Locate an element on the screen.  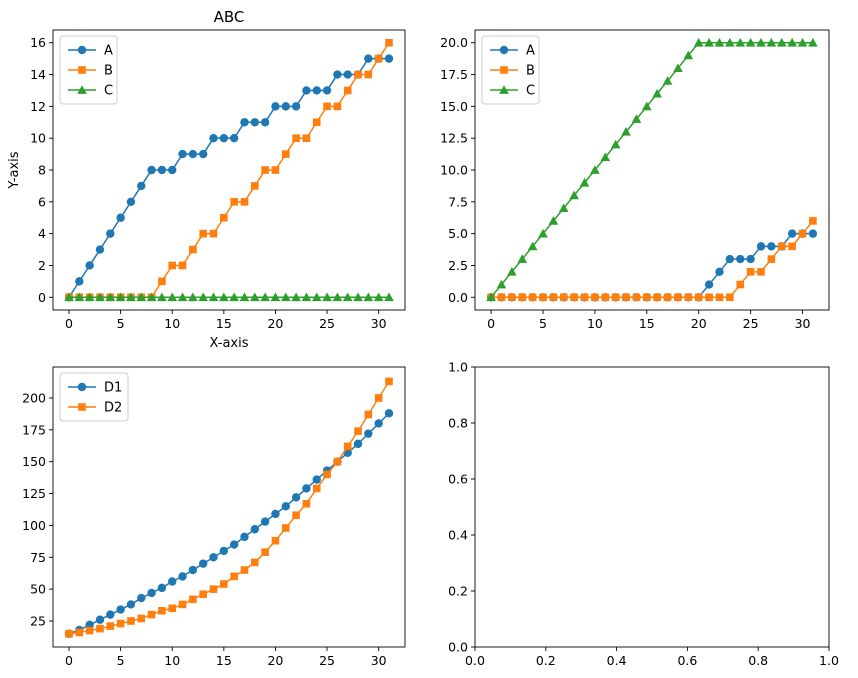
y-tick-label: 0.4 is located at coordinates (458, 535).